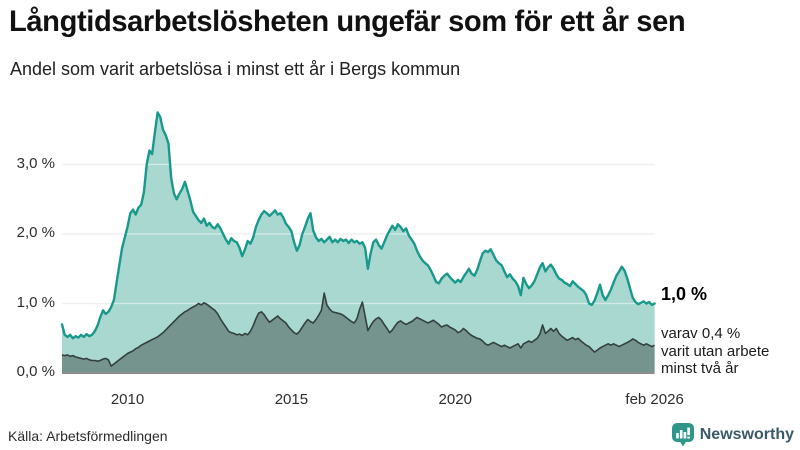  Describe the element at coordinates (291, 399) in the screenshot. I see `x-axis-tick-label: 2015` at that location.